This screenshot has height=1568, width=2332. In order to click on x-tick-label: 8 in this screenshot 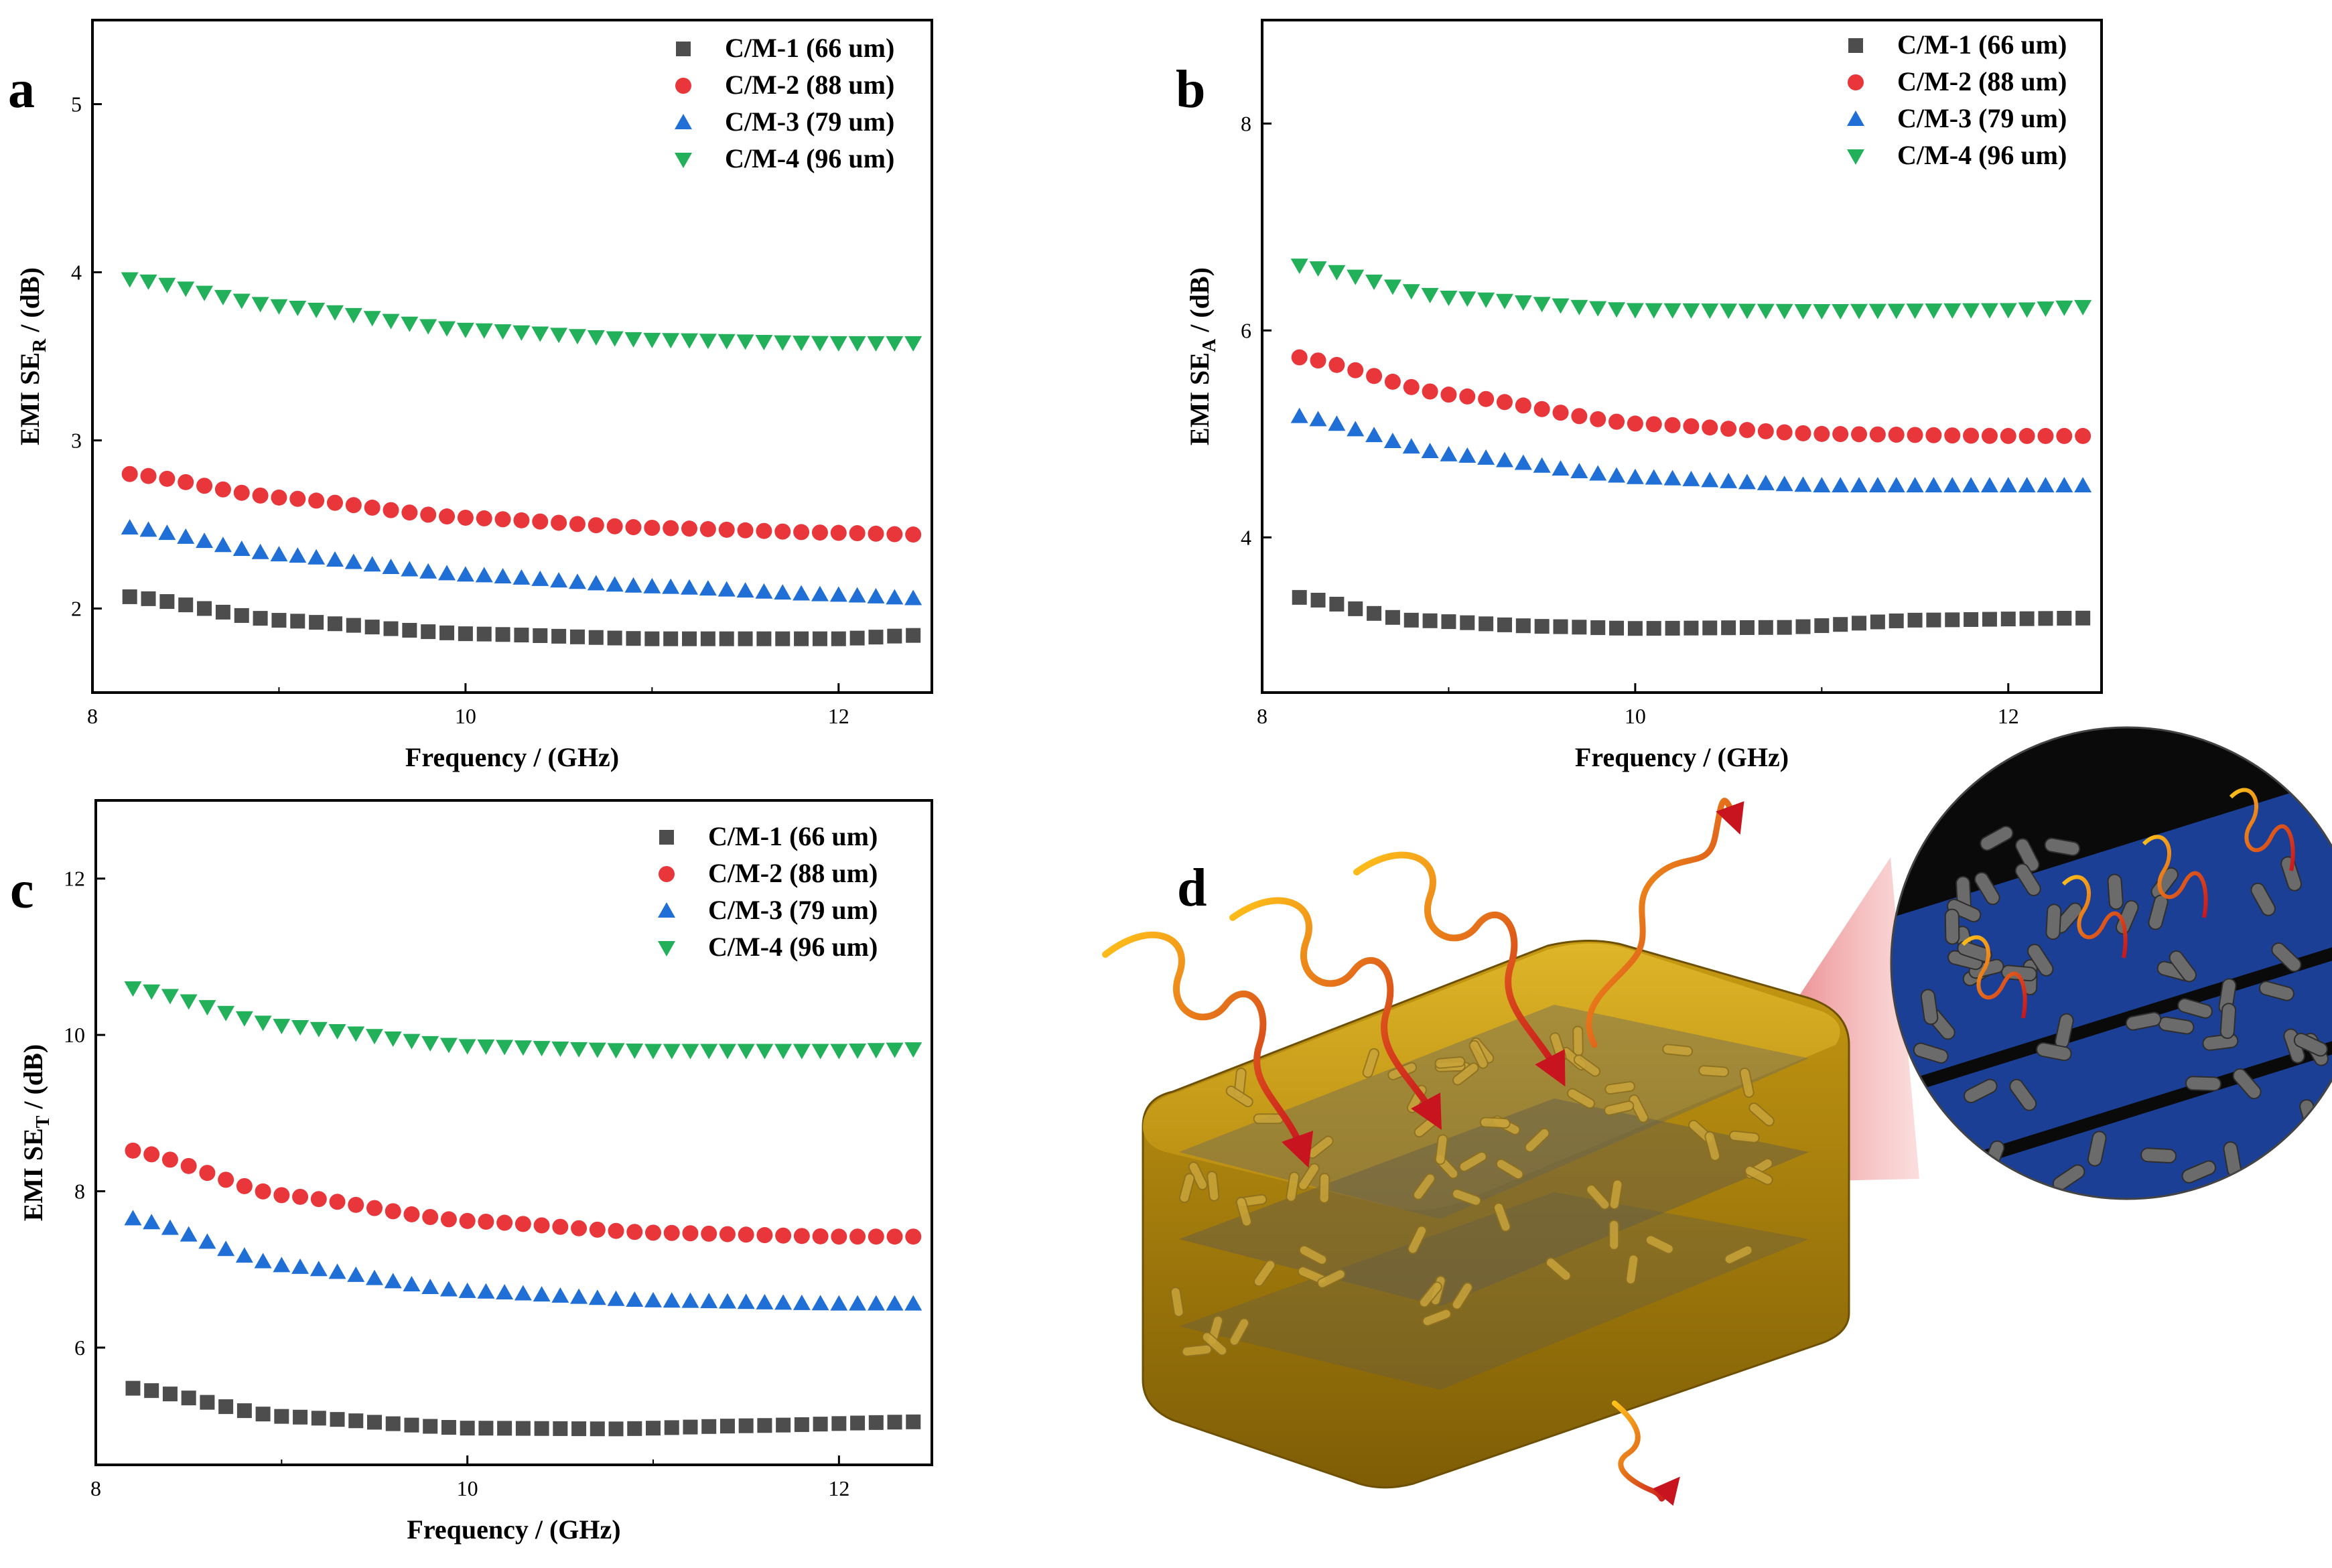, I will do `click(1262, 716)`.